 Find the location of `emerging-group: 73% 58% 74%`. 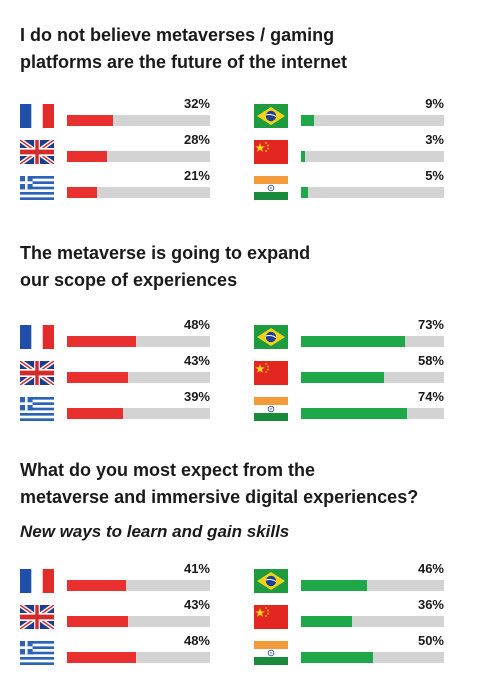

emerging-group: 73% 58% 74% is located at coordinates (349, 369).